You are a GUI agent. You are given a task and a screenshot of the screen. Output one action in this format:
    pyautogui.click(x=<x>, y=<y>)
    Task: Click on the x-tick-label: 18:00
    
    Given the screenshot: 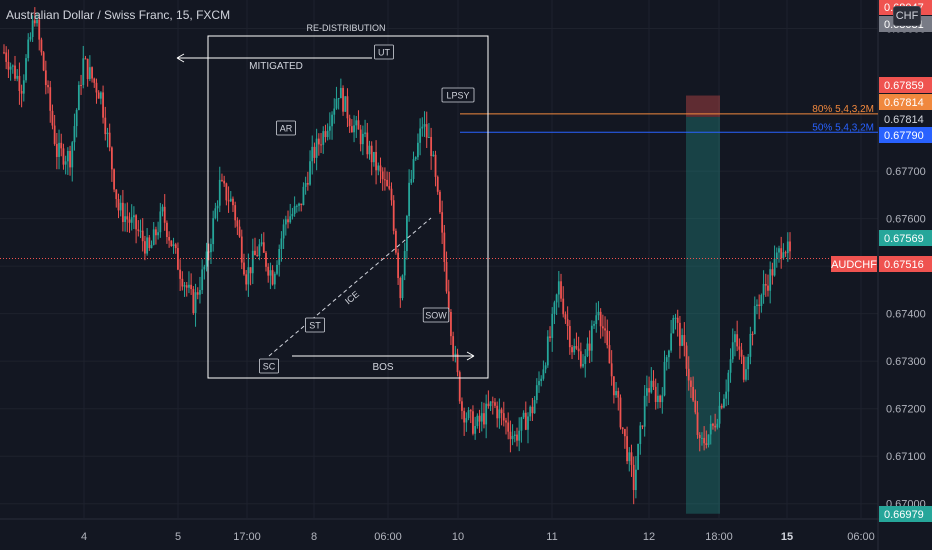 What is the action you would take?
    pyautogui.click(x=719, y=537)
    